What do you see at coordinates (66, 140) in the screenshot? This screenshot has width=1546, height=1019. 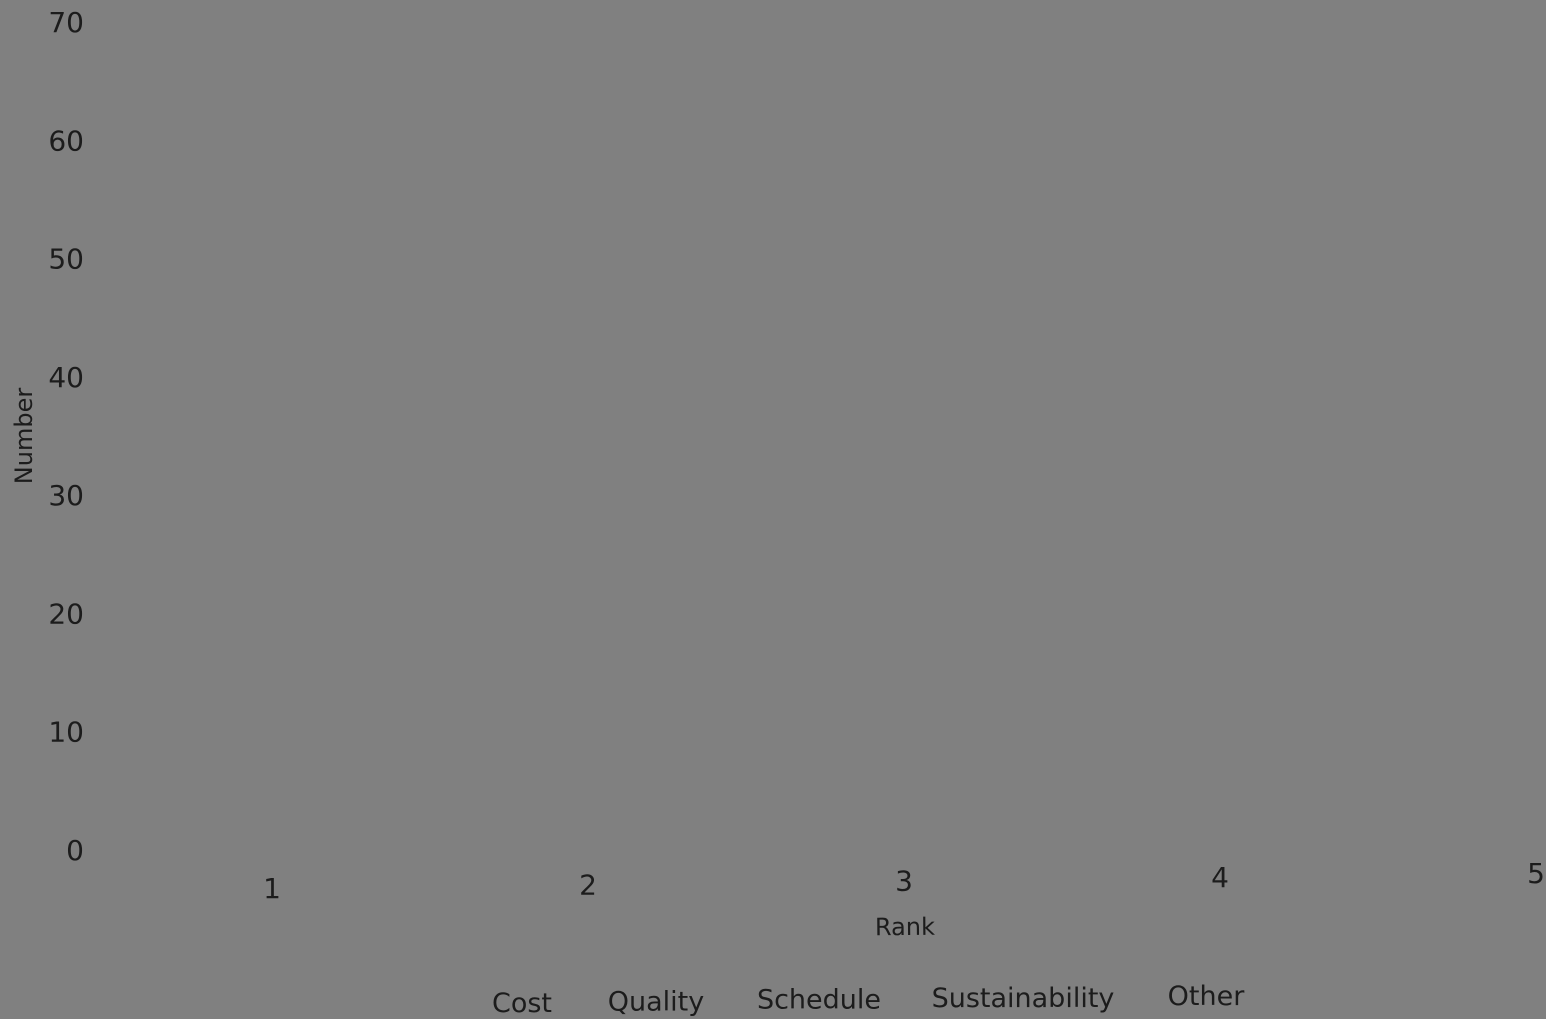 I see `y-tick-label: 60` at bounding box center [66, 140].